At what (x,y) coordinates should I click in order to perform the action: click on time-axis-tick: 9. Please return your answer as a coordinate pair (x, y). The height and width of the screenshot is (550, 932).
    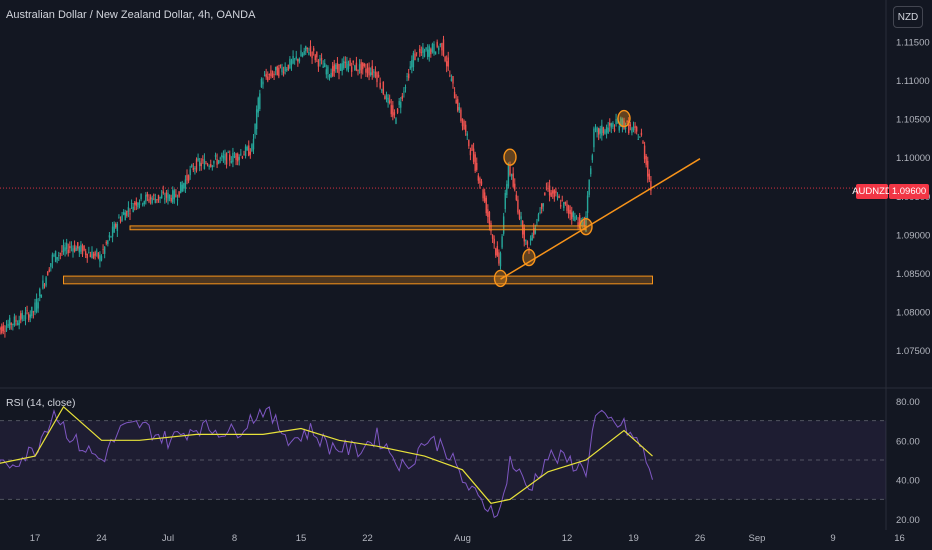
    Looking at the image, I should click on (832, 538).